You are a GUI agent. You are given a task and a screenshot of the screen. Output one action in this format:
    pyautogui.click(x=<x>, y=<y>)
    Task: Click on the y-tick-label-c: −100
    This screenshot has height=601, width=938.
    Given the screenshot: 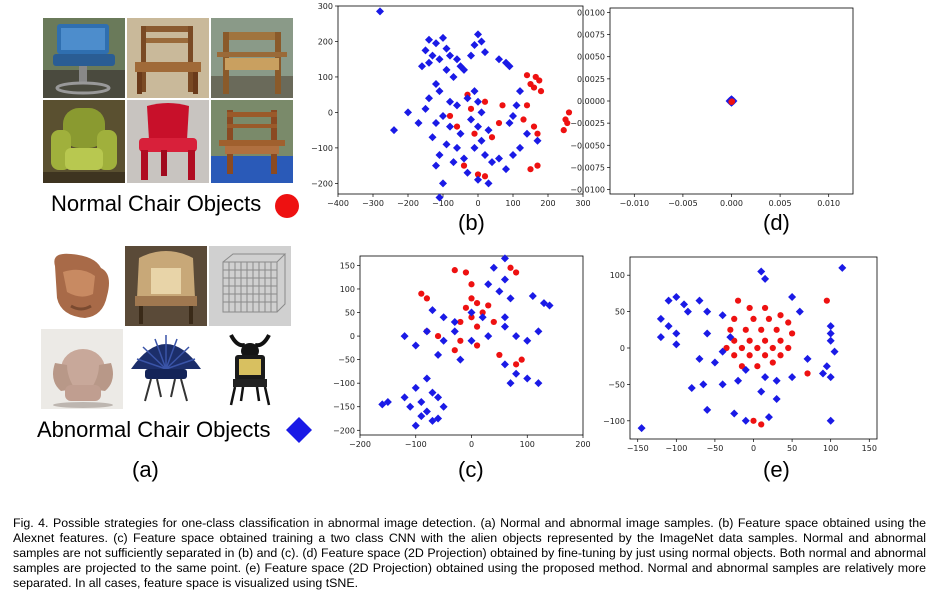 What is the action you would take?
    pyautogui.click(x=344, y=383)
    